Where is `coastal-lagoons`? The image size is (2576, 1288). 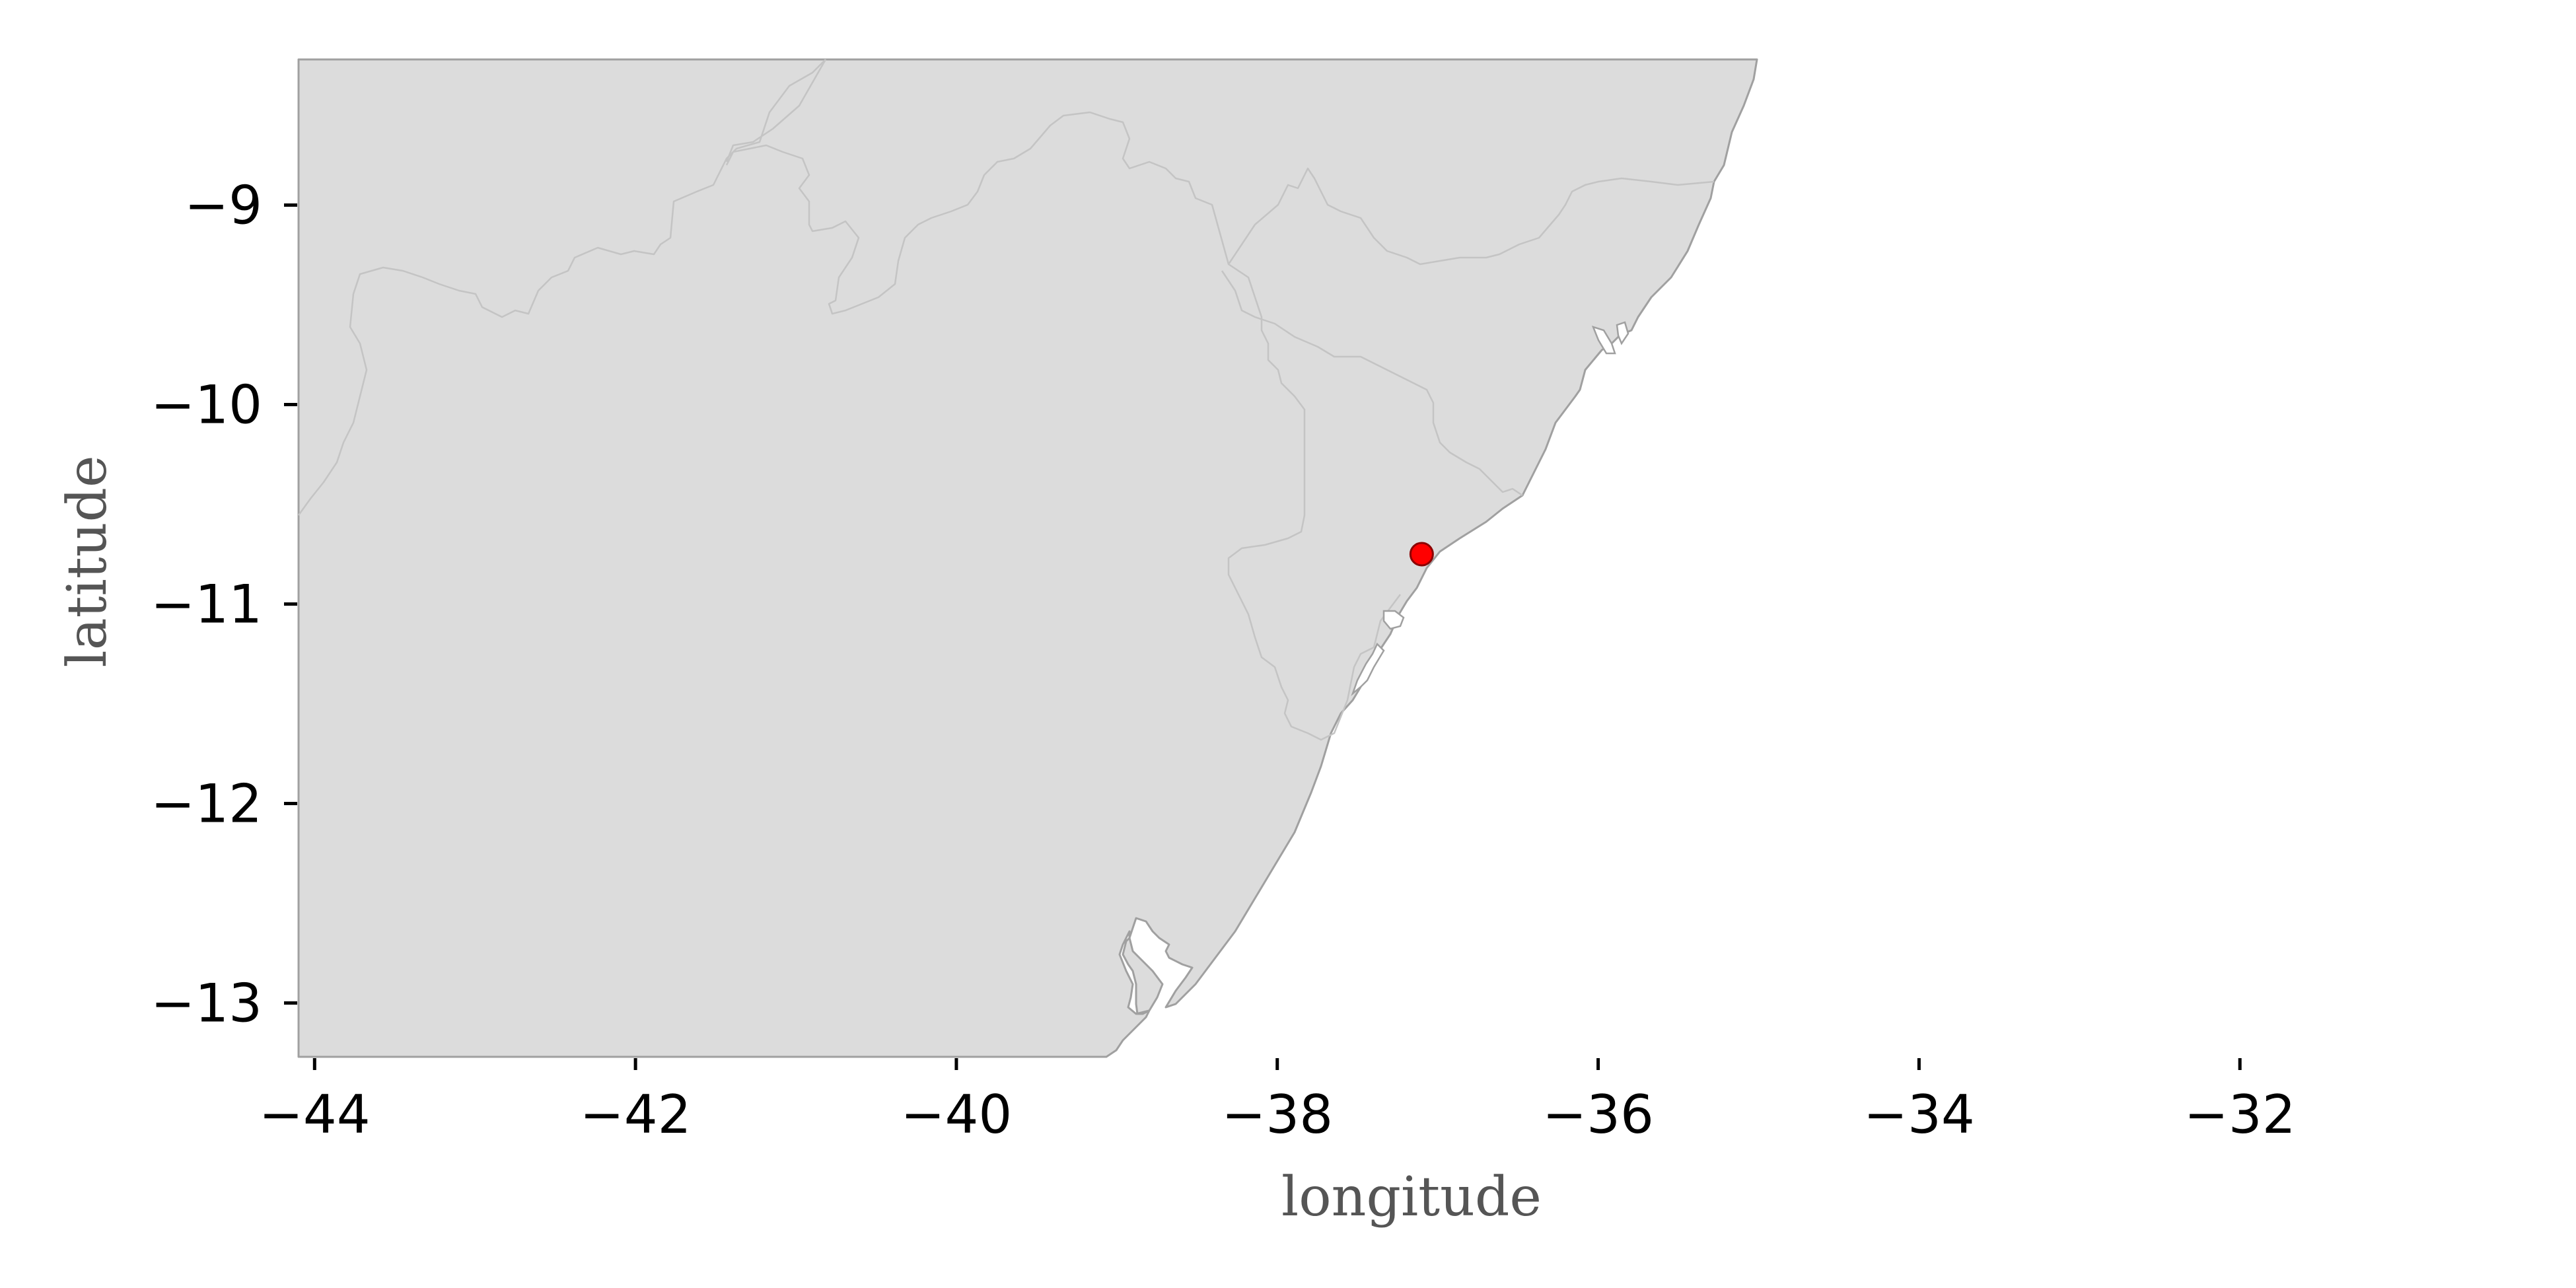 coastal-lagoons is located at coordinates (1490, 509).